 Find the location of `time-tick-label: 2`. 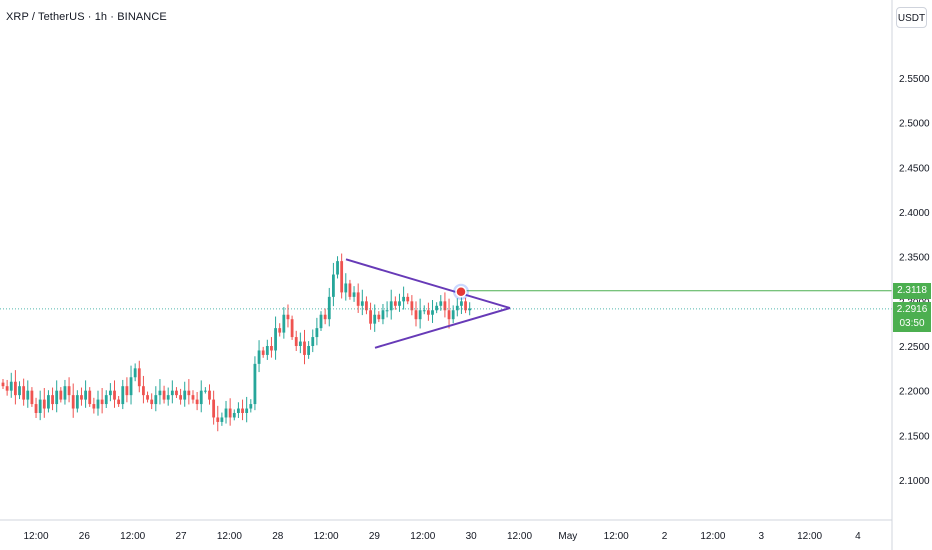

time-tick-label: 2 is located at coordinates (665, 536).